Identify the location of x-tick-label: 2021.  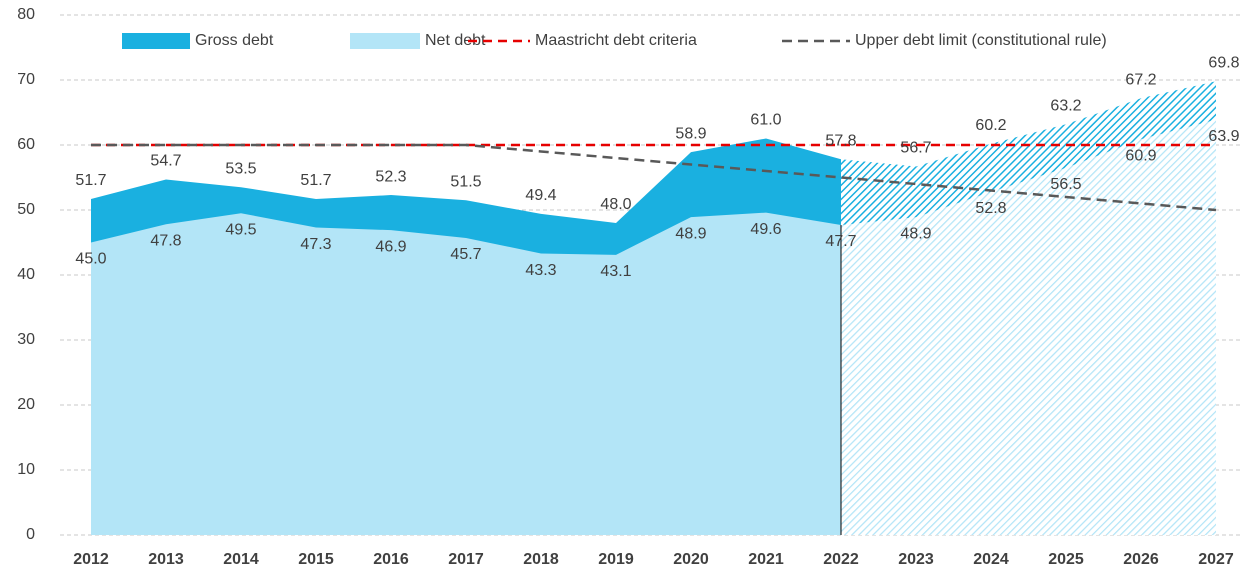
(766, 559).